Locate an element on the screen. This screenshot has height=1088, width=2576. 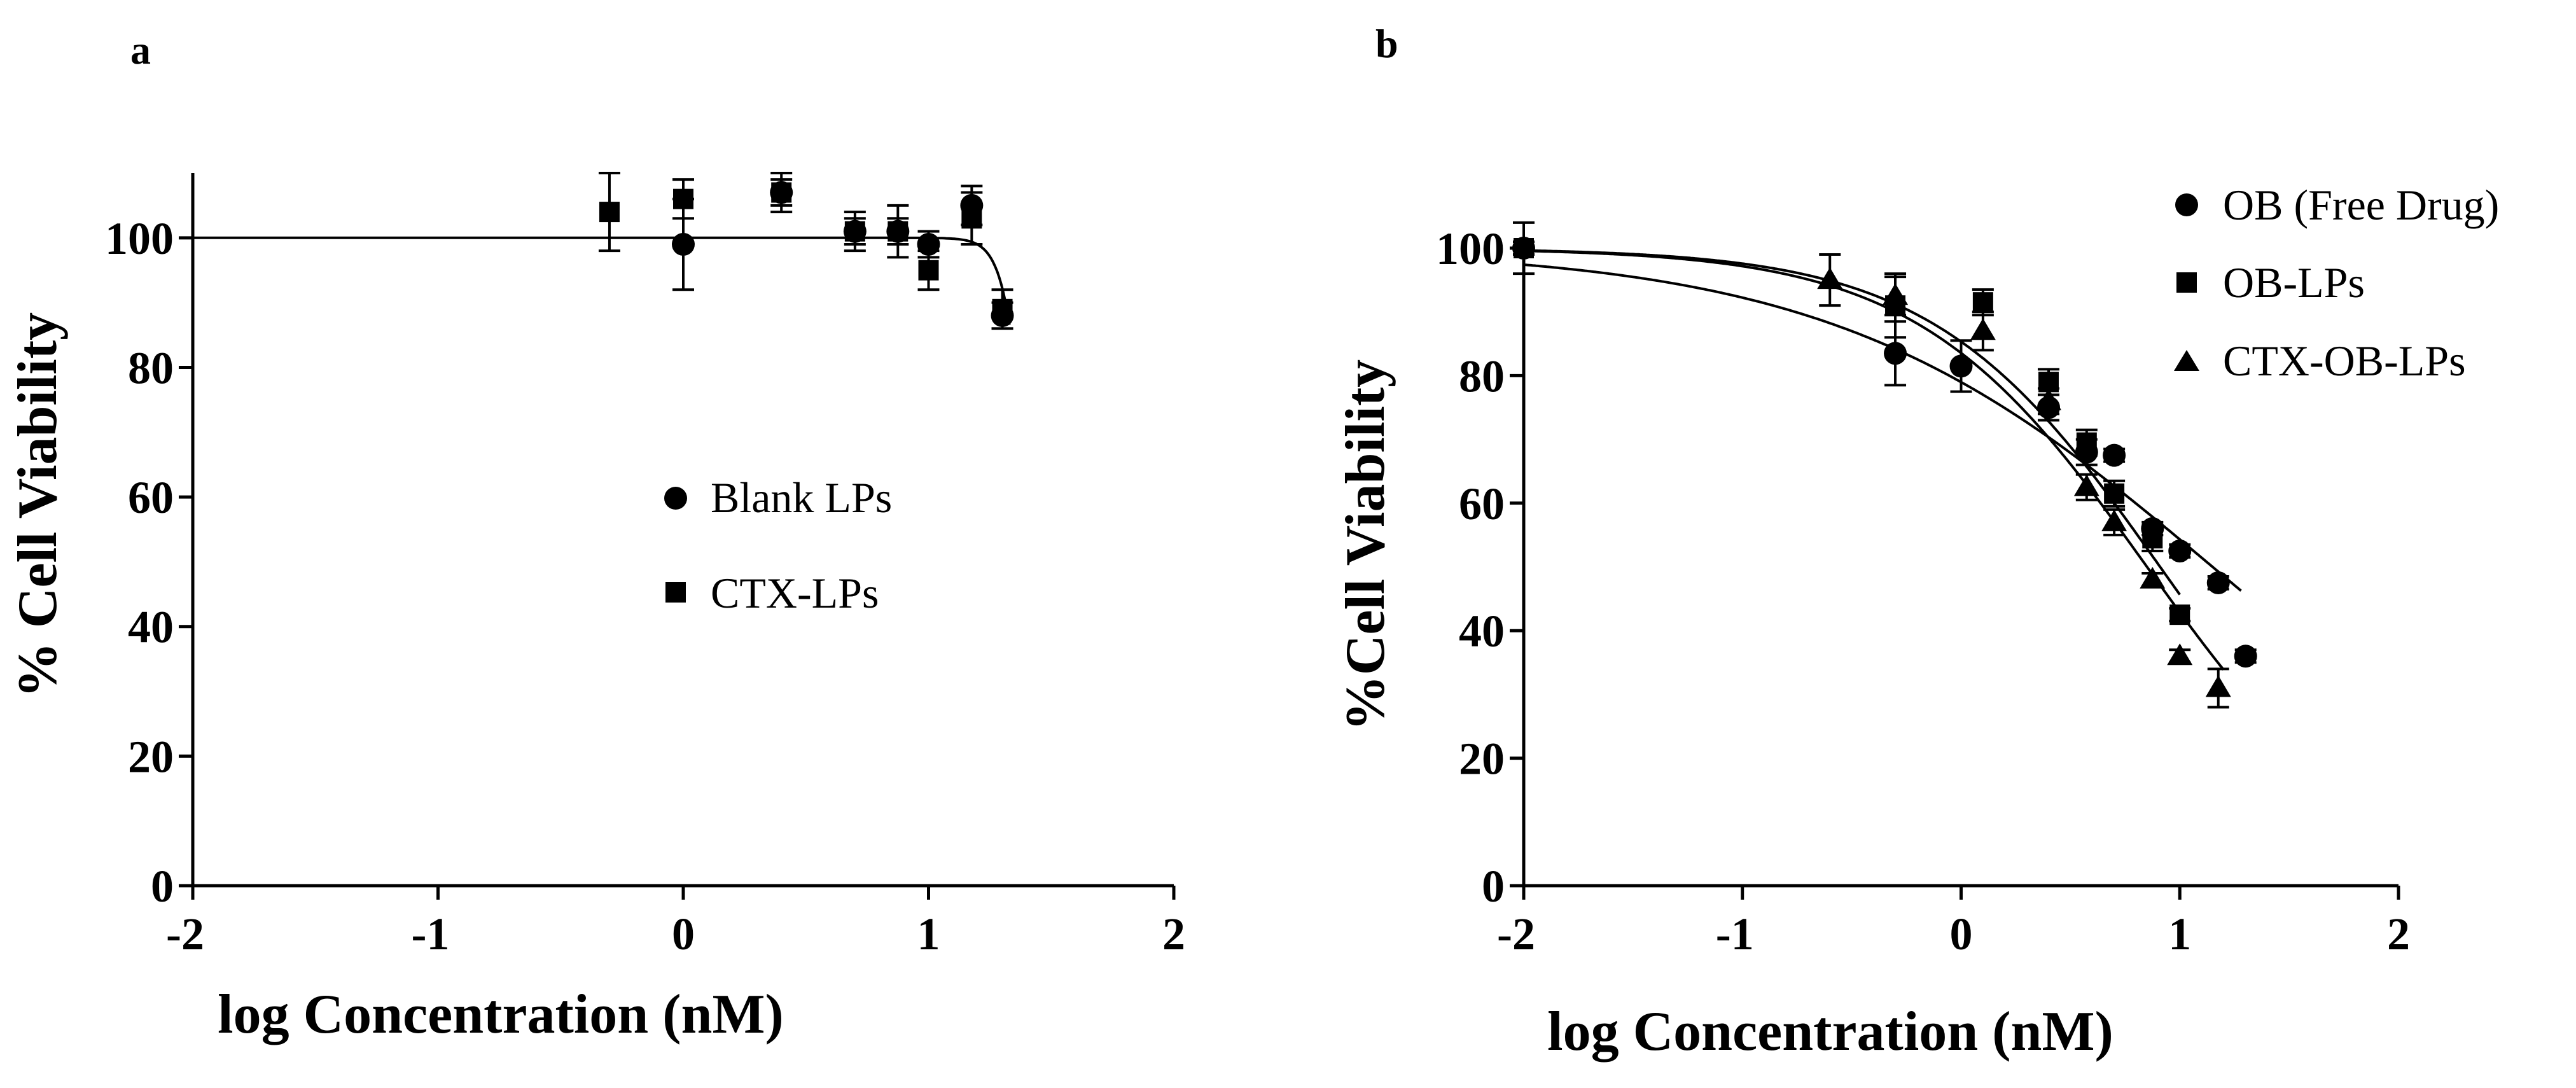
panel-a-y-axis-title: % Cell Viability is located at coordinates (38, 505).